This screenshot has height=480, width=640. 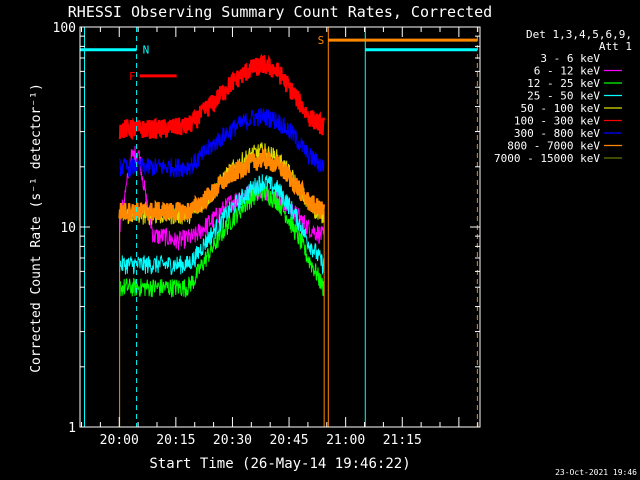 I want to click on y-tick-label: 100, so click(x=64, y=28).